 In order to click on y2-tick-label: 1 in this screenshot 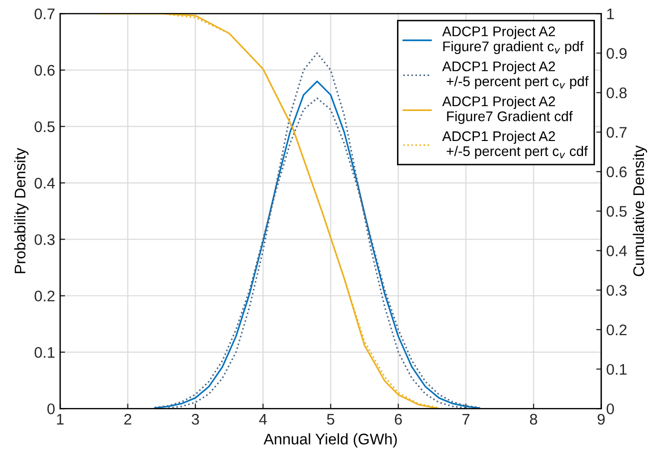, I will do `click(610, 14)`.